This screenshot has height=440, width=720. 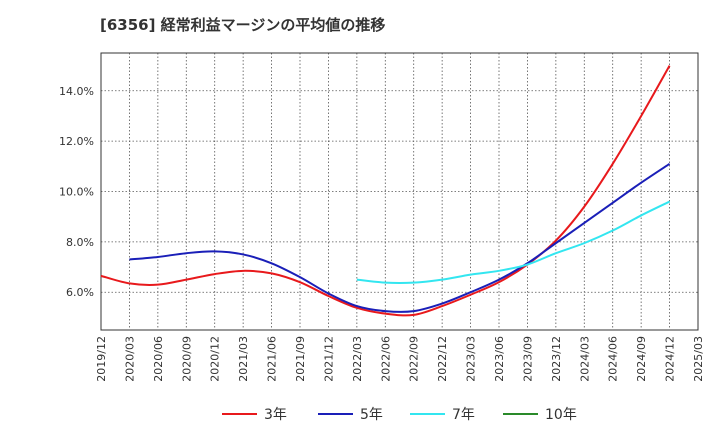 I want to click on x-tick-label: 2020/06, so click(x=158, y=359).